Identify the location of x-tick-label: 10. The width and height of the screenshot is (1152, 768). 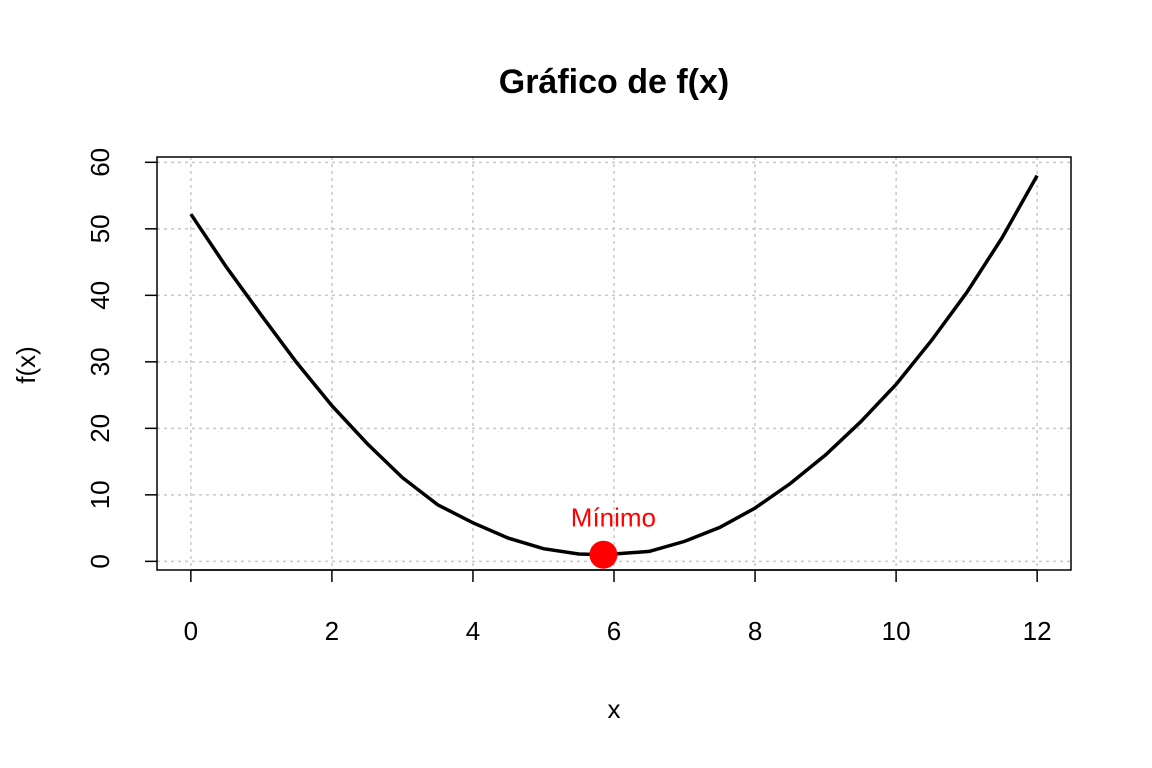
(896, 631).